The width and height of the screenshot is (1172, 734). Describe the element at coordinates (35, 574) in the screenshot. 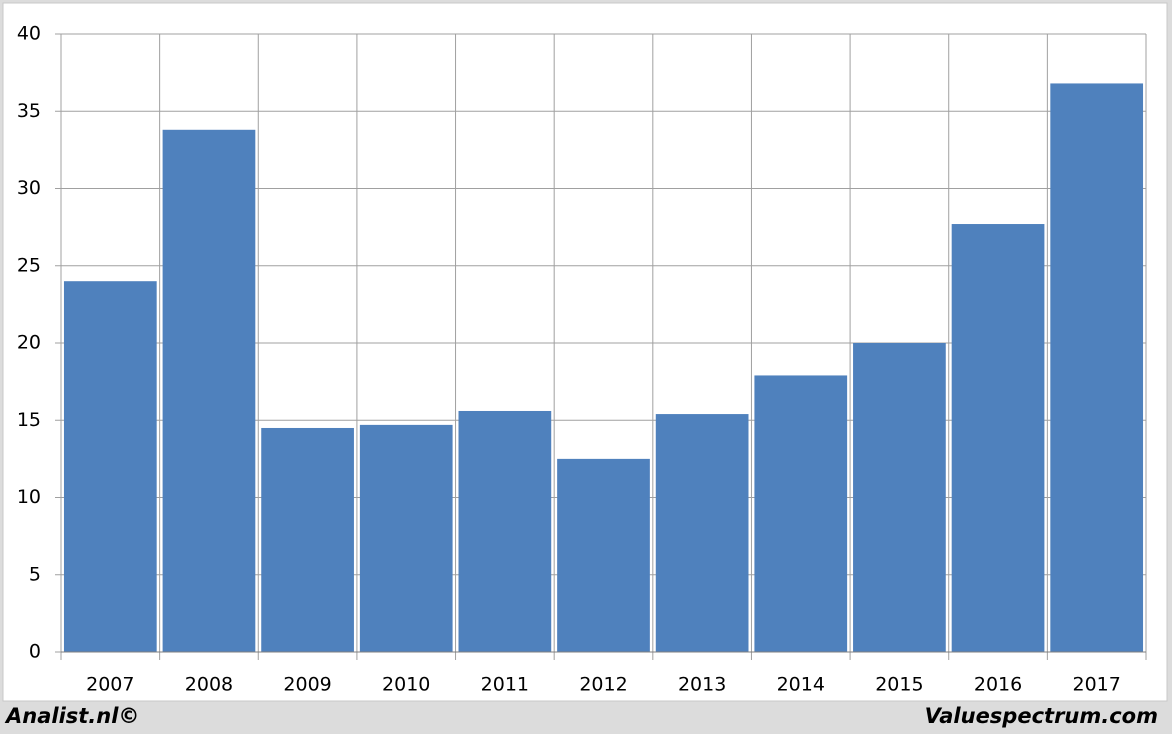

I see `y-tick-label: 5` at that location.